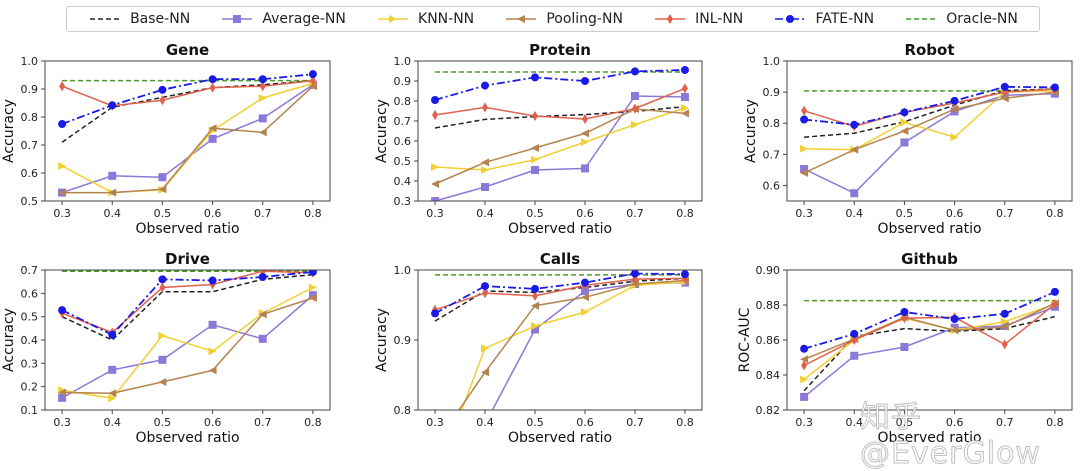 The height and width of the screenshot is (471, 1080). I want to click on legend-swatch-average-nn, so click(237, 19).